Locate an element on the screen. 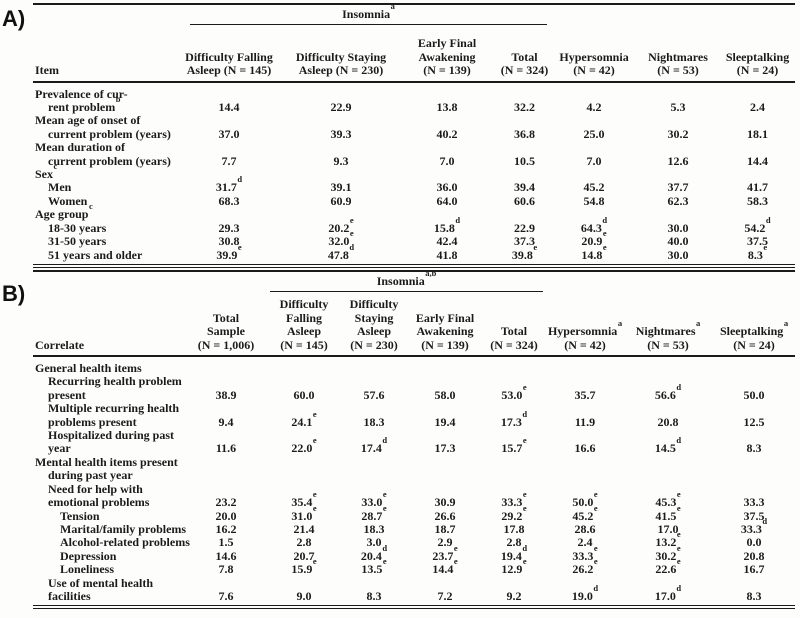 This screenshot has width=800, height=618. row-label-line: rent problemb is located at coordinates (84, 104).